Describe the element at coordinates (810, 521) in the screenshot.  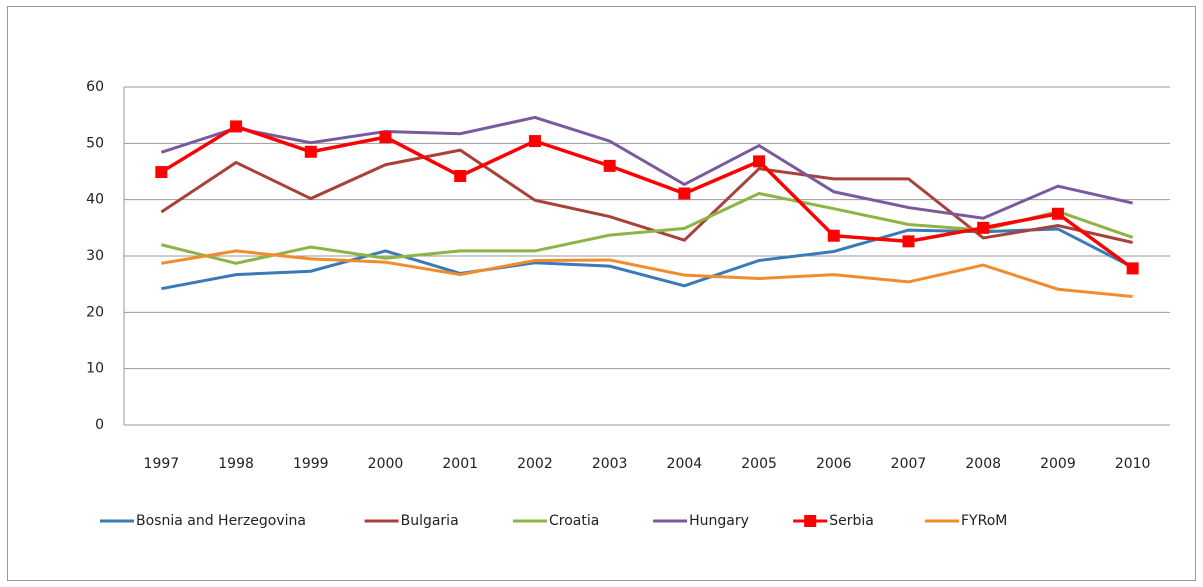
I see `legend-marker` at that location.